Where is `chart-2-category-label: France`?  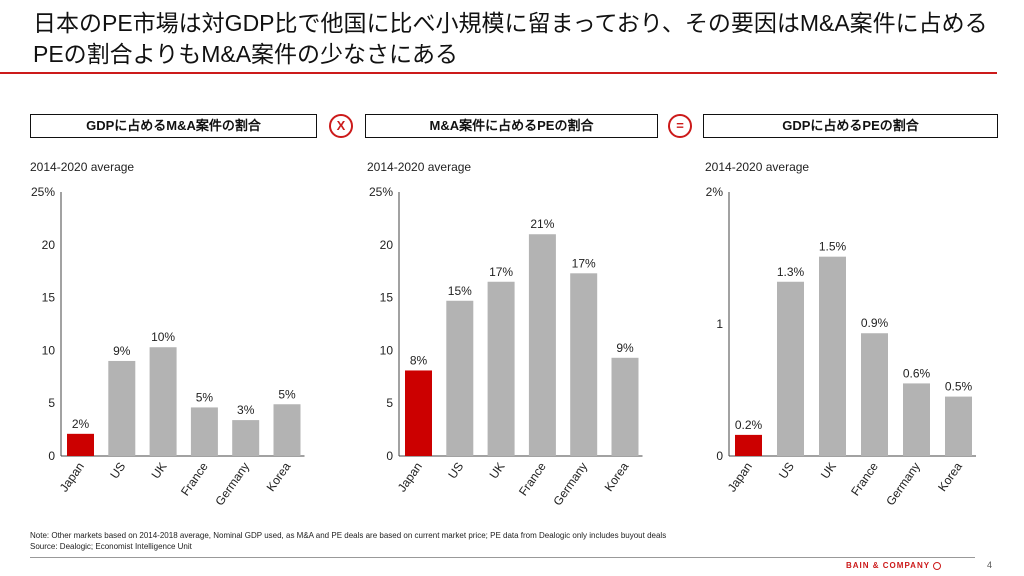
chart-2-category-label: France is located at coordinates (532, 478).